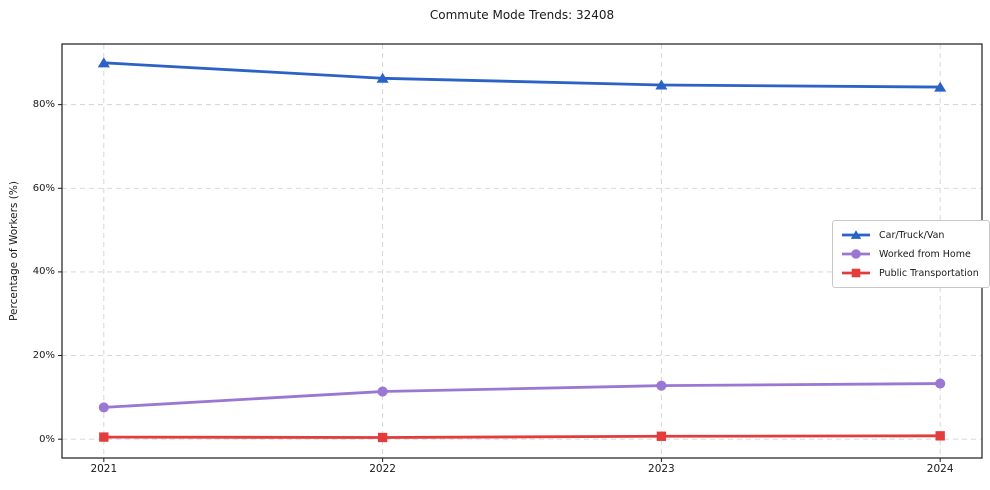 The width and height of the screenshot is (990, 490). I want to click on x-tick-label: 2022, so click(382, 469).